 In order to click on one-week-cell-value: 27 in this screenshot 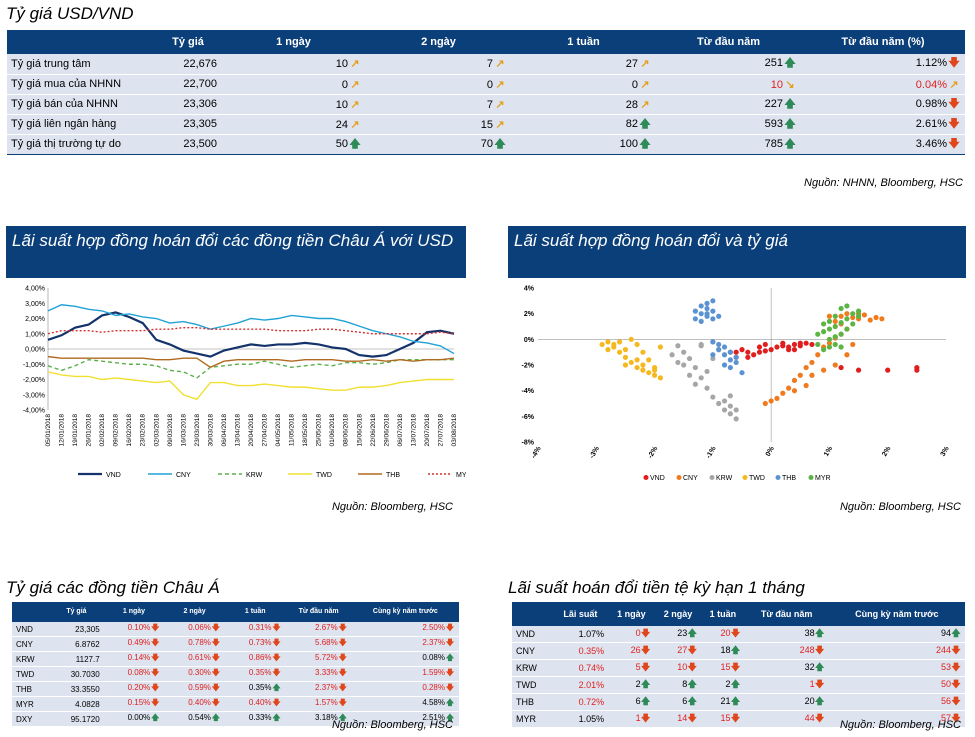, I will do `click(631, 64)`.